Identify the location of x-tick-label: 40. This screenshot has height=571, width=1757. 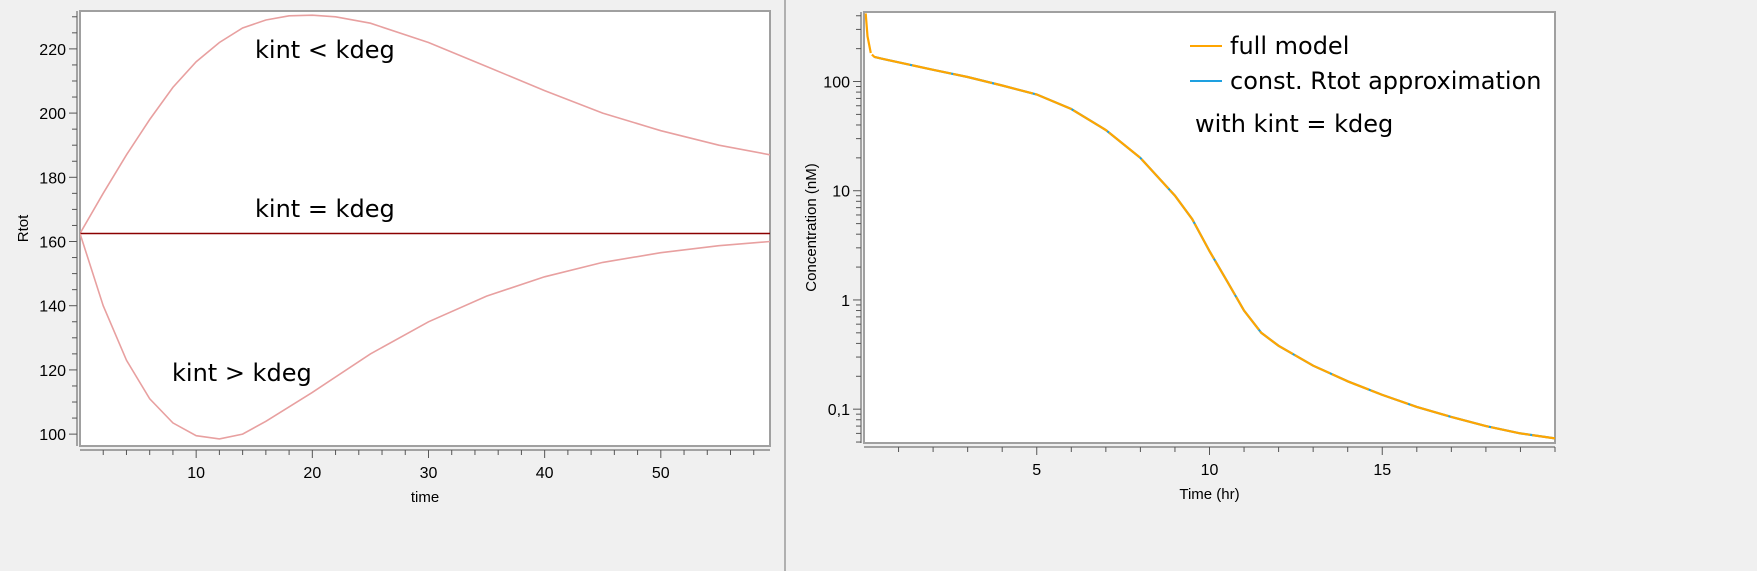
(545, 473).